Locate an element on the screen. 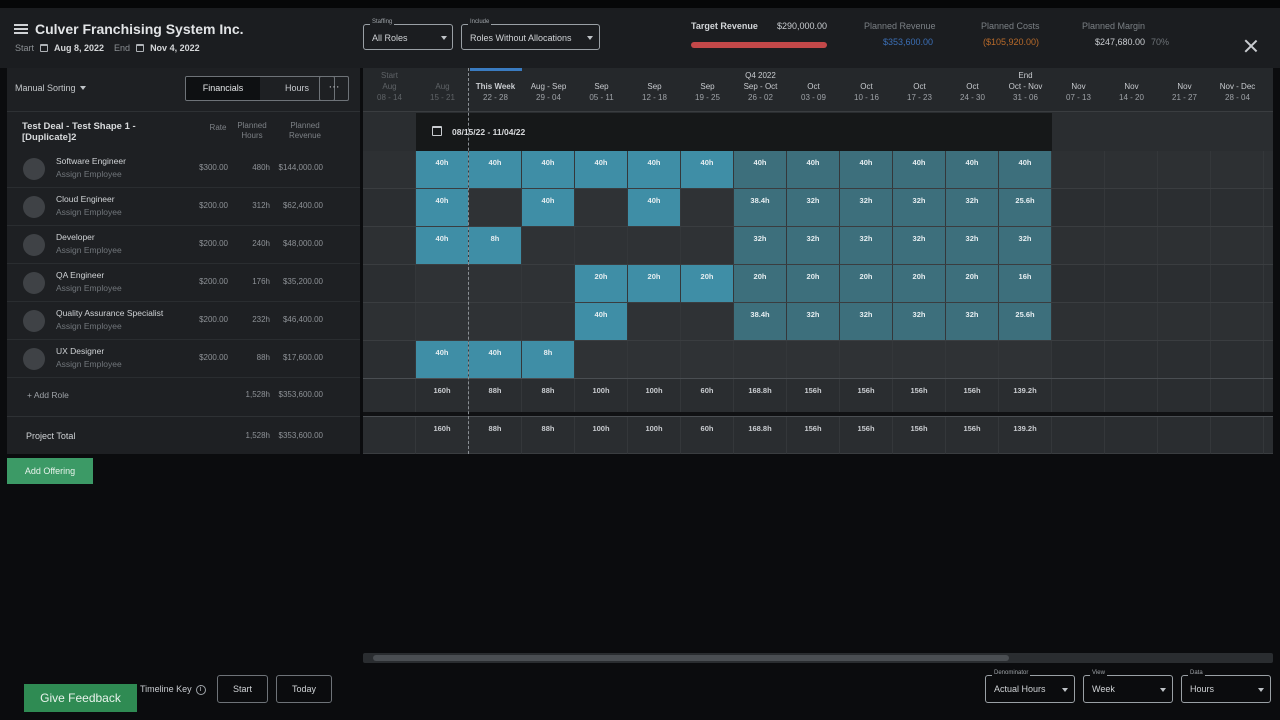 This screenshot has width=1280, height=720. more-button: ··· is located at coordinates (334, 88).